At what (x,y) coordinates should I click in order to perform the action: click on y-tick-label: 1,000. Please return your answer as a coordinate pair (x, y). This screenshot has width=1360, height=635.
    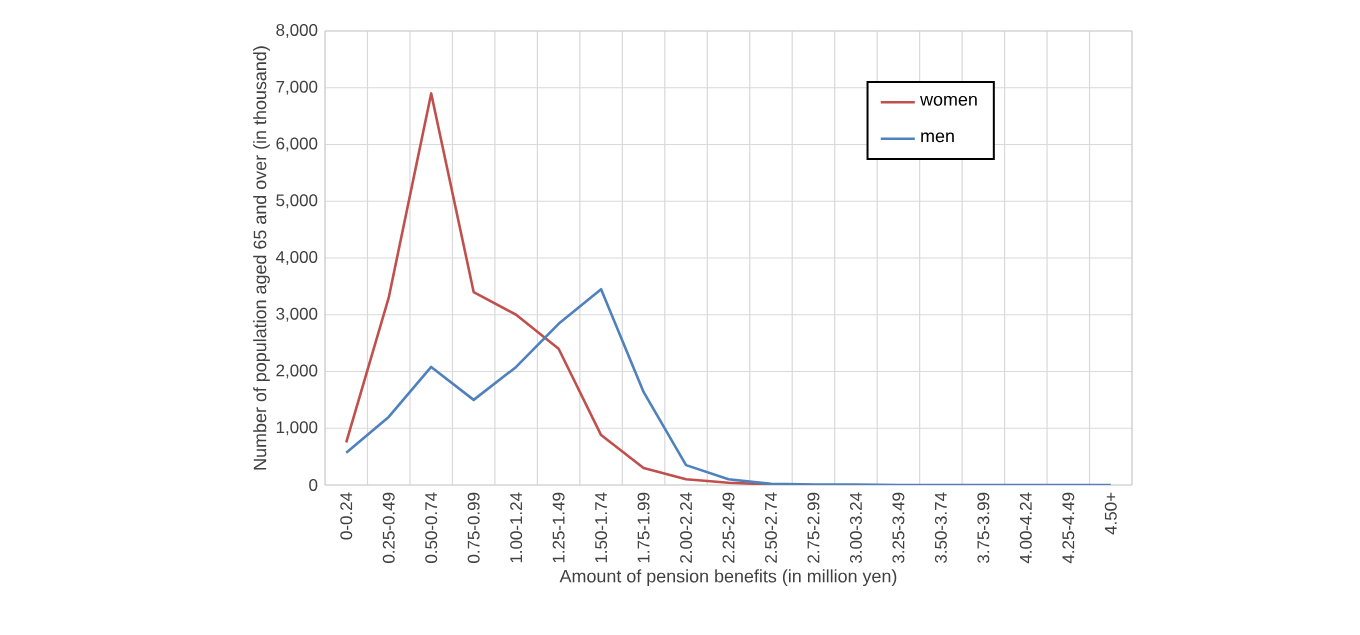
    Looking at the image, I should click on (297, 428).